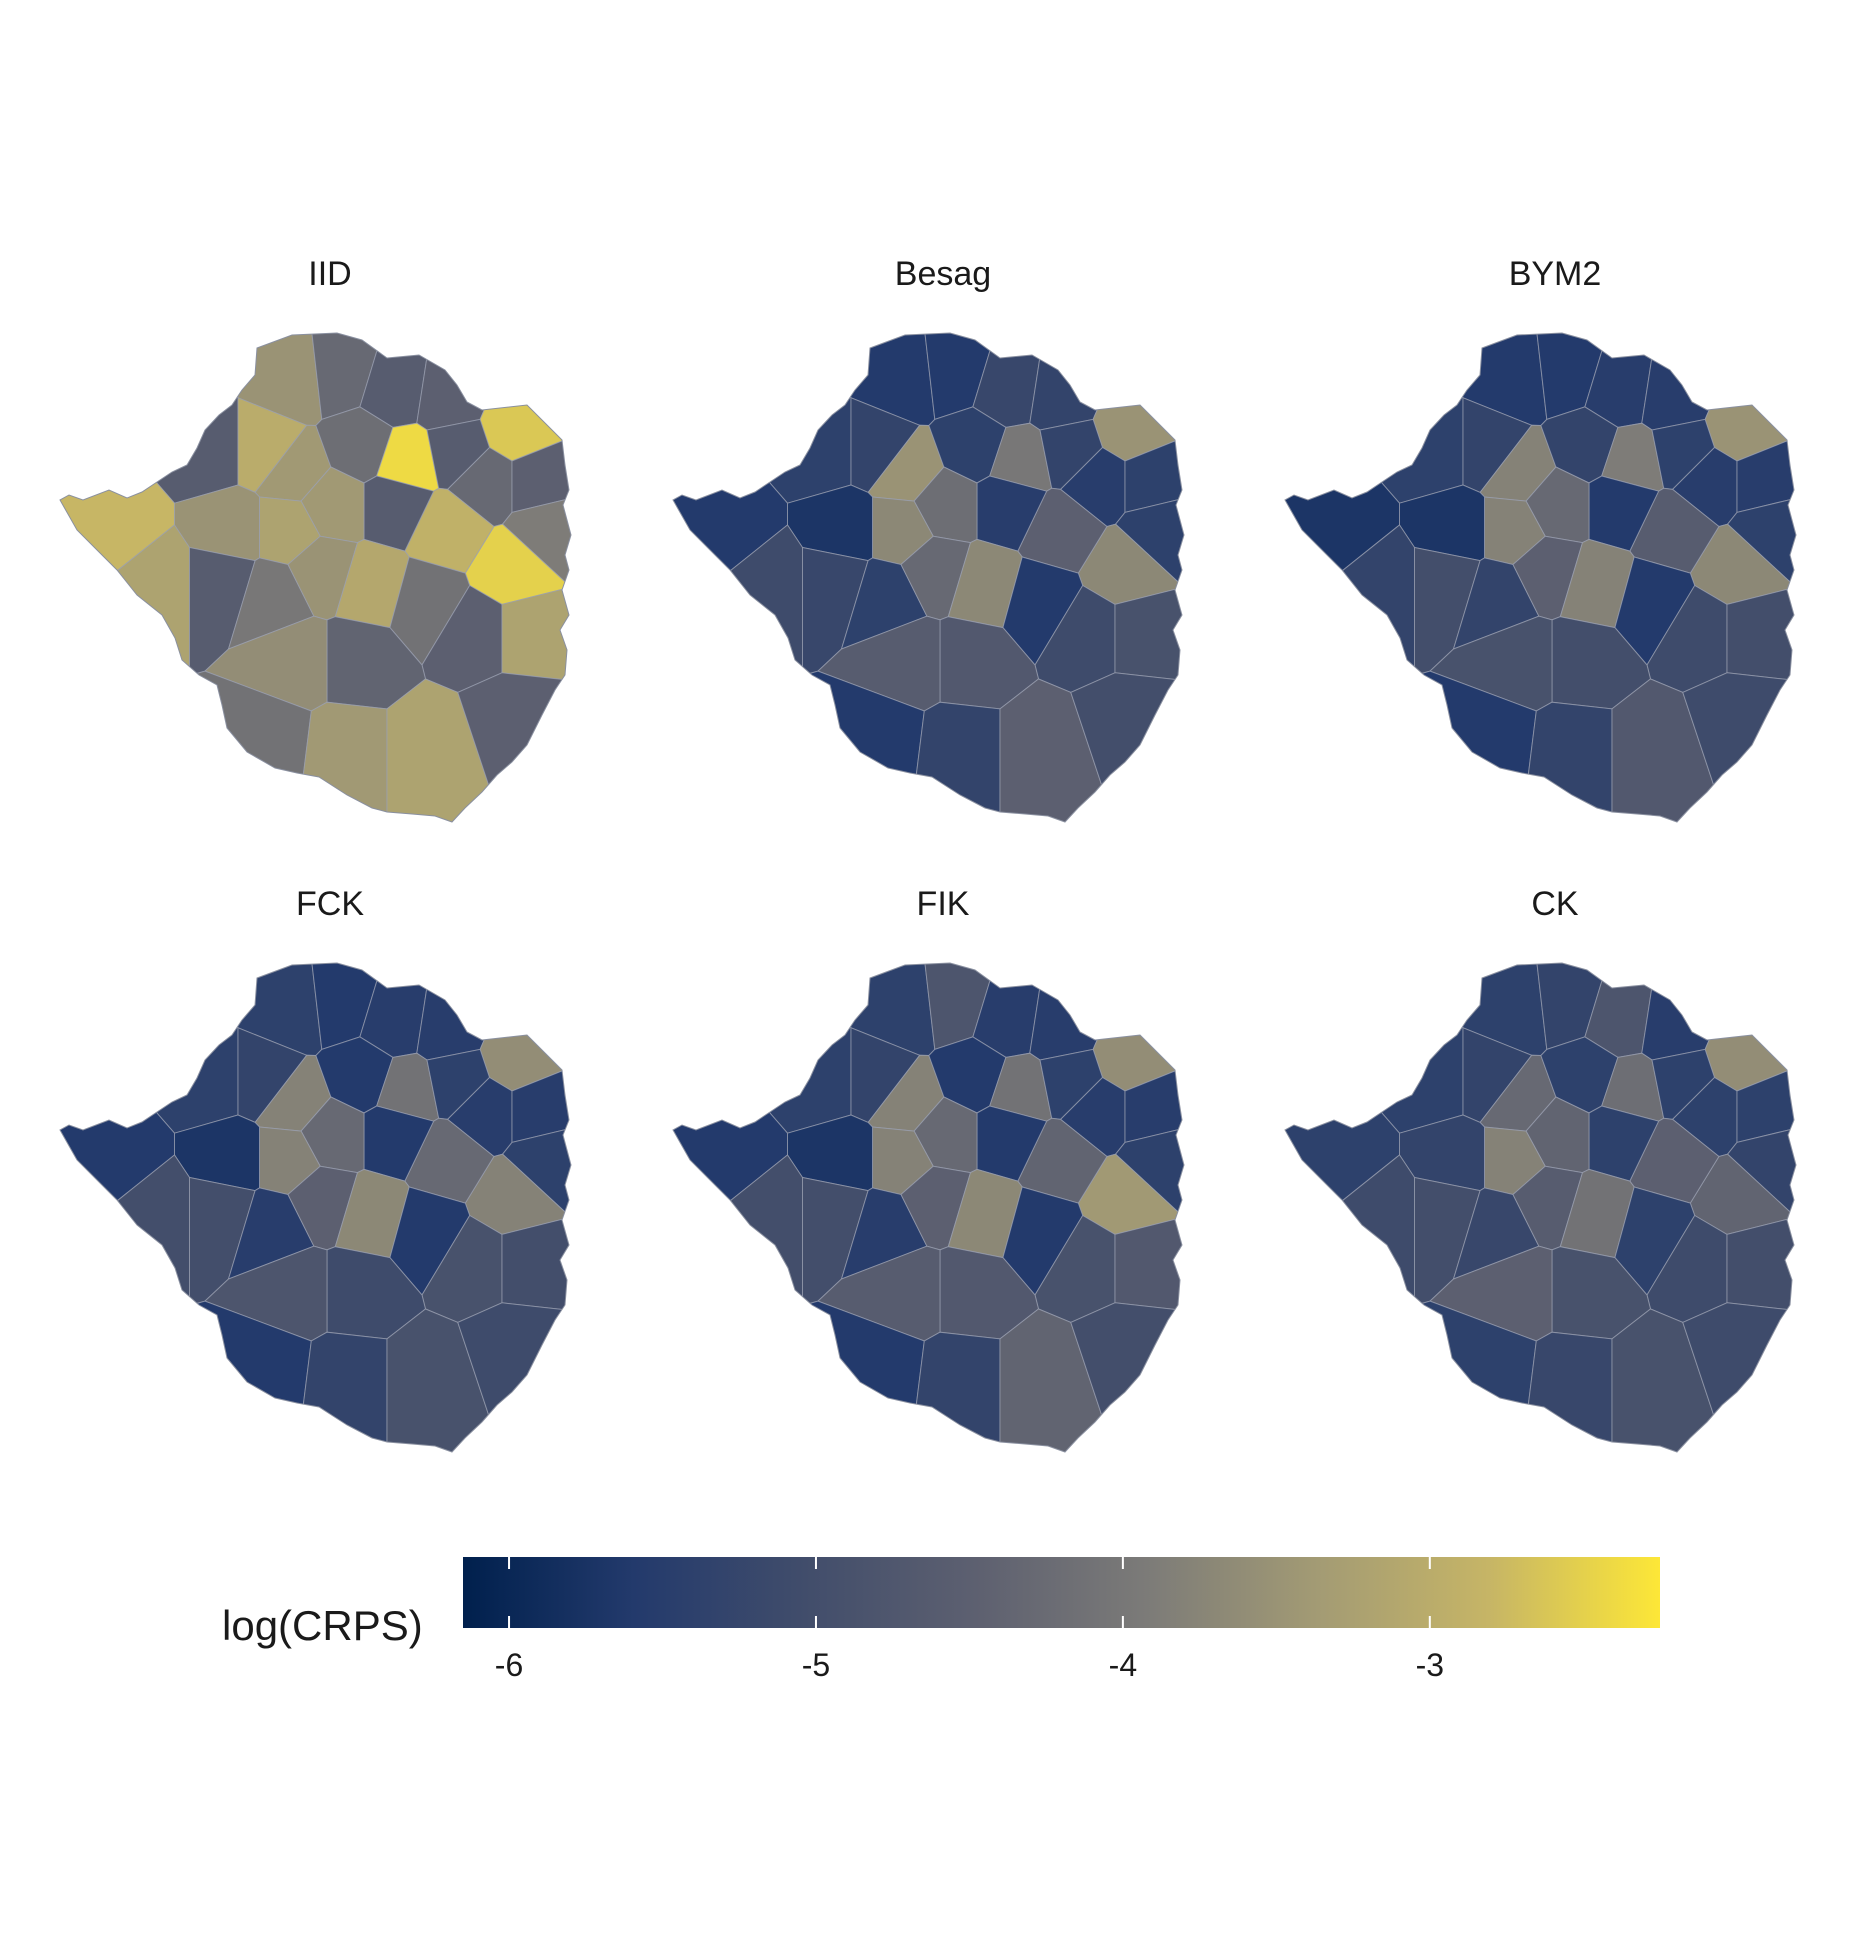  I want to click on panel-title: CK, so click(1555, 904).